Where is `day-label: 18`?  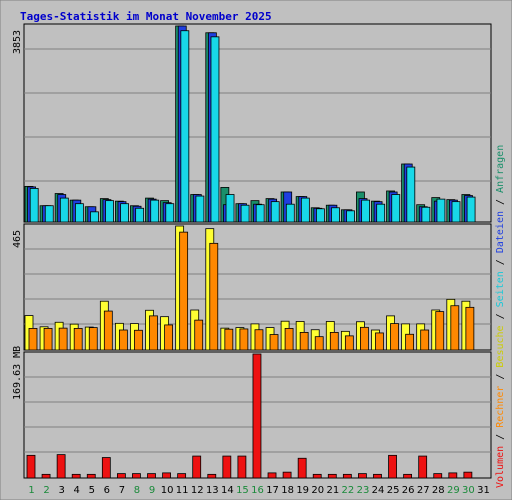 day-label: 18 is located at coordinates (287, 490).